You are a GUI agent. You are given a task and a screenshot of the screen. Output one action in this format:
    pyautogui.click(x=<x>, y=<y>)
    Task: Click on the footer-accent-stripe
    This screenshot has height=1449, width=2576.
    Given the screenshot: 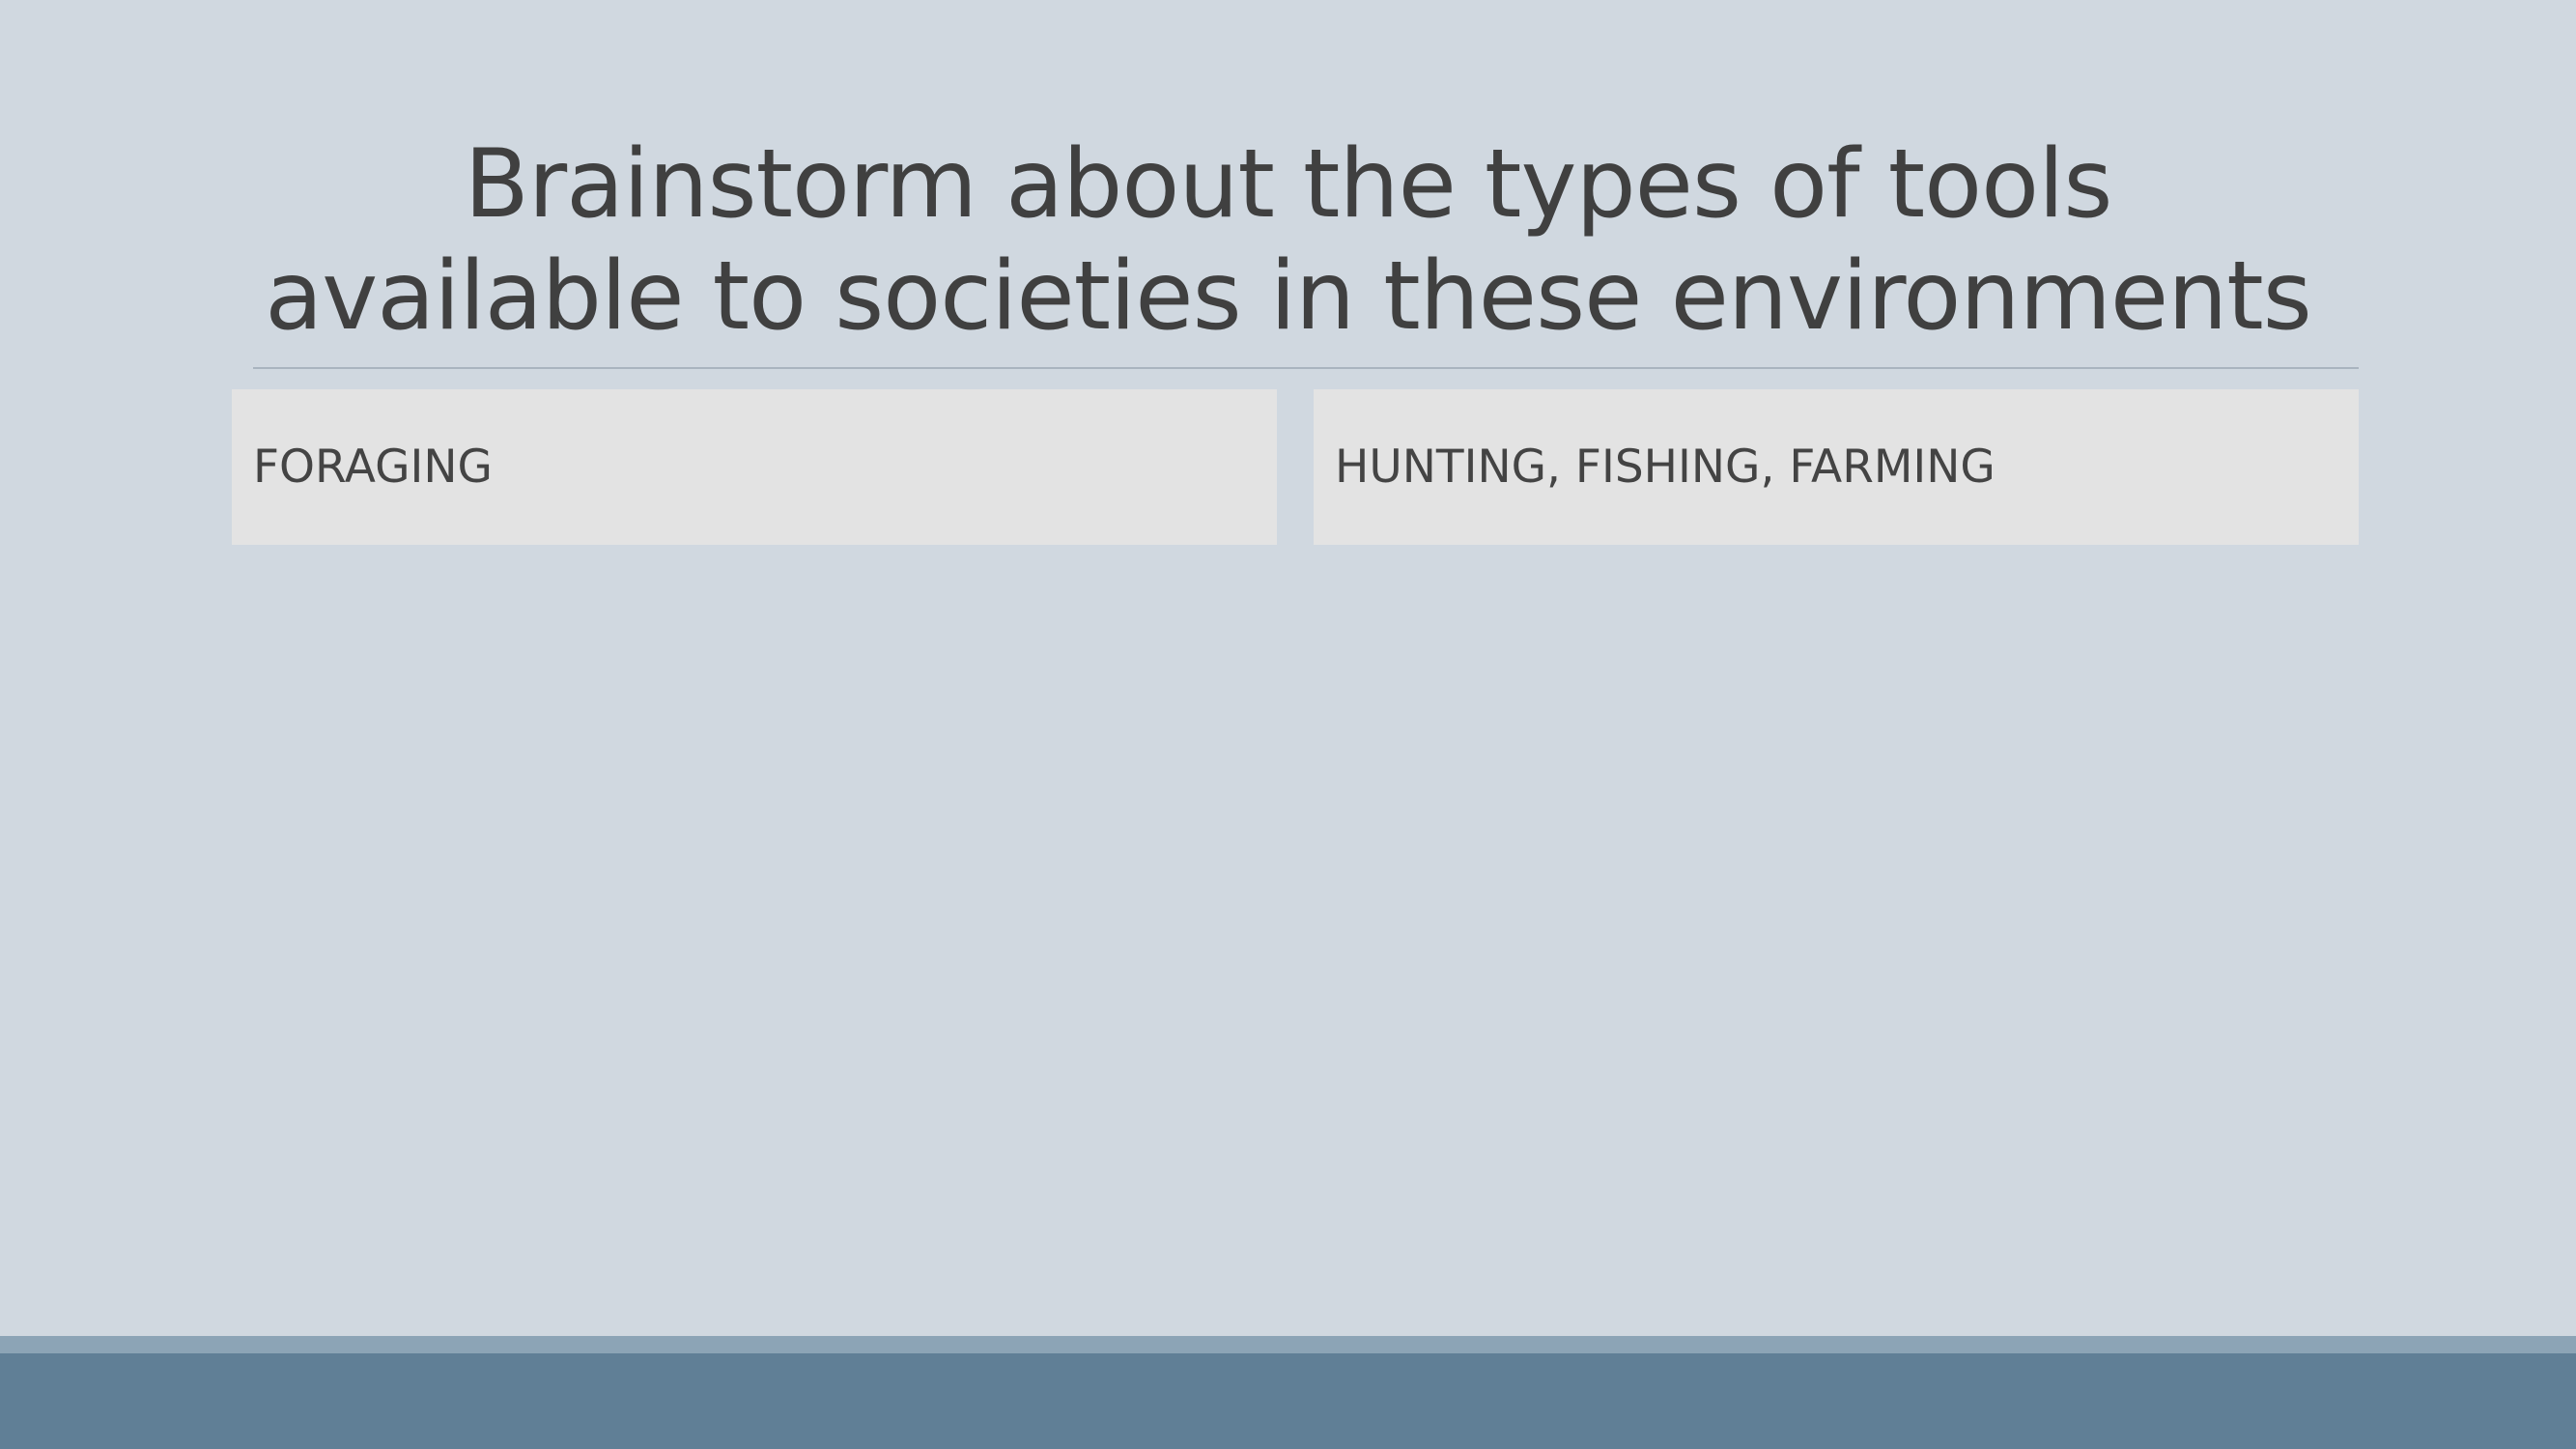 What is the action you would take?
    pyautogui.click(x=1288, y=1344)
    